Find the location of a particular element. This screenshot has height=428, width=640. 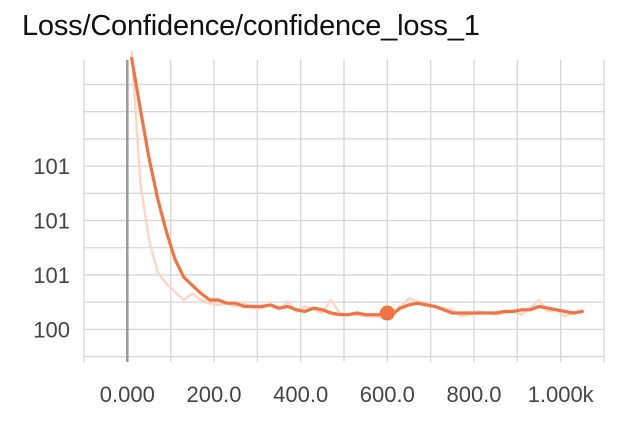

chart-title: Loss/Confidence/confidence_loss_1 is located at coordinates (251, 26).